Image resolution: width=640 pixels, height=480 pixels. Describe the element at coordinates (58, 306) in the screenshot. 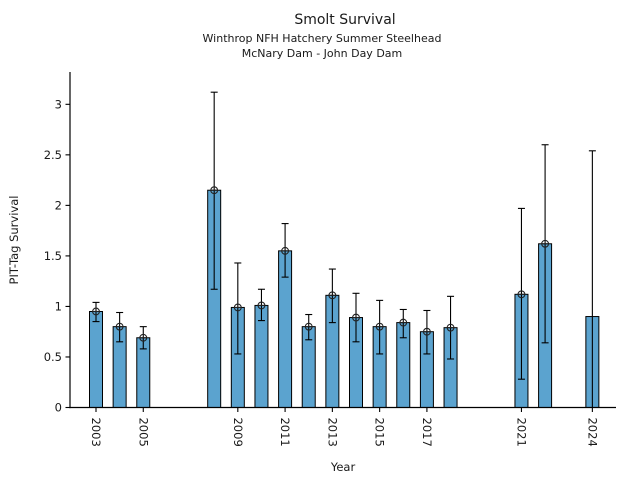

I see `y-tick-label-1: 1` at that location.